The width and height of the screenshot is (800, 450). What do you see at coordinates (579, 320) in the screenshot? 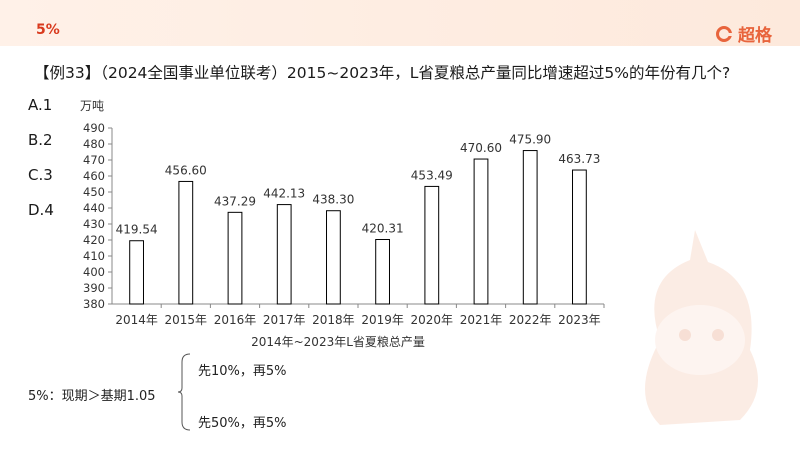
I see `x-tick-label: 2023年` at bounding box center [579, 320].